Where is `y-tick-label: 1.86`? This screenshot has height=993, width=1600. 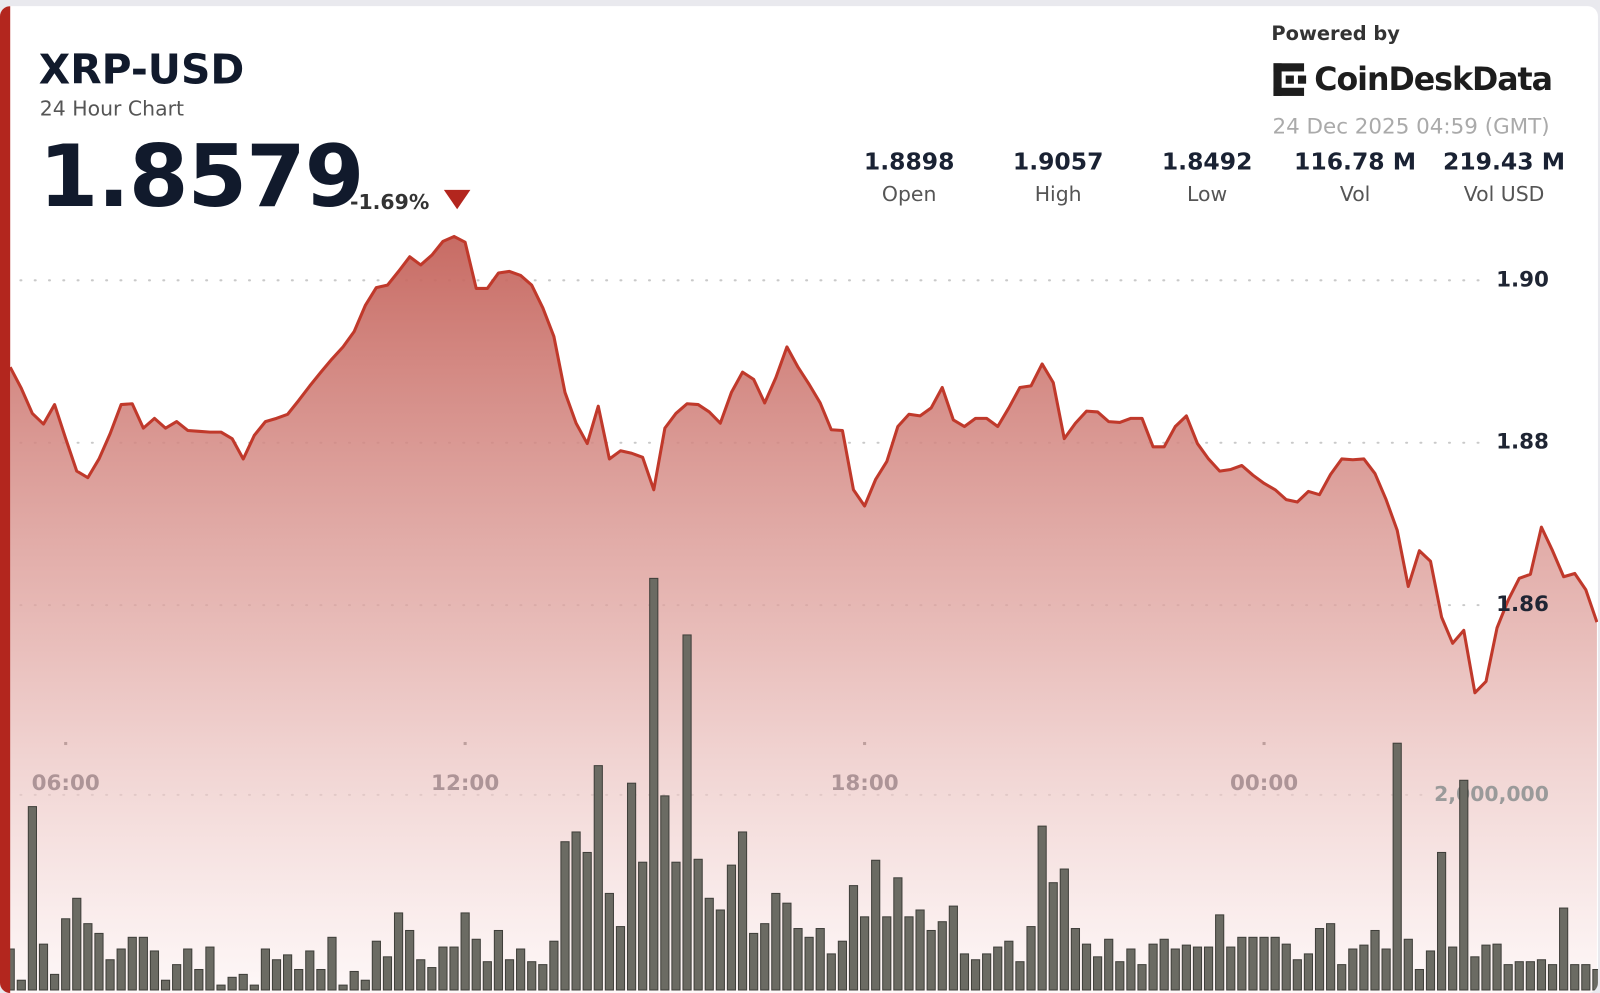 y-tick-label: 1.86 is located at coordinates (1522, 604).